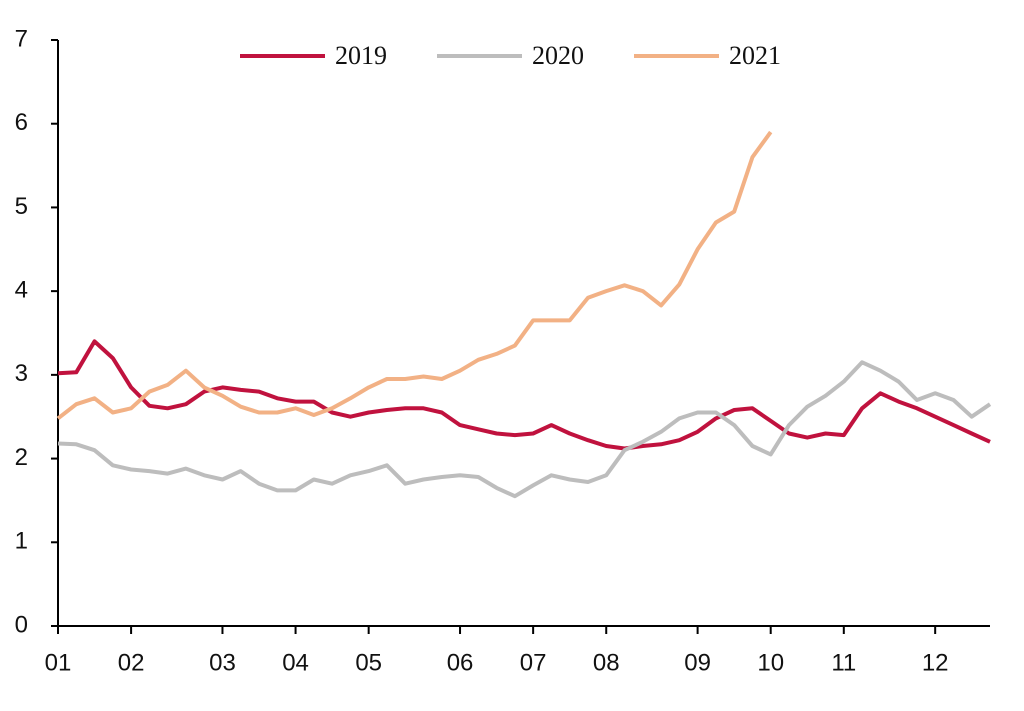 This screenshot has width=1024, height=711. What do you see at coordinates (770, 662) in the screenshot?
I see `x-tick-label: 10` at bounding box center [770, 662].